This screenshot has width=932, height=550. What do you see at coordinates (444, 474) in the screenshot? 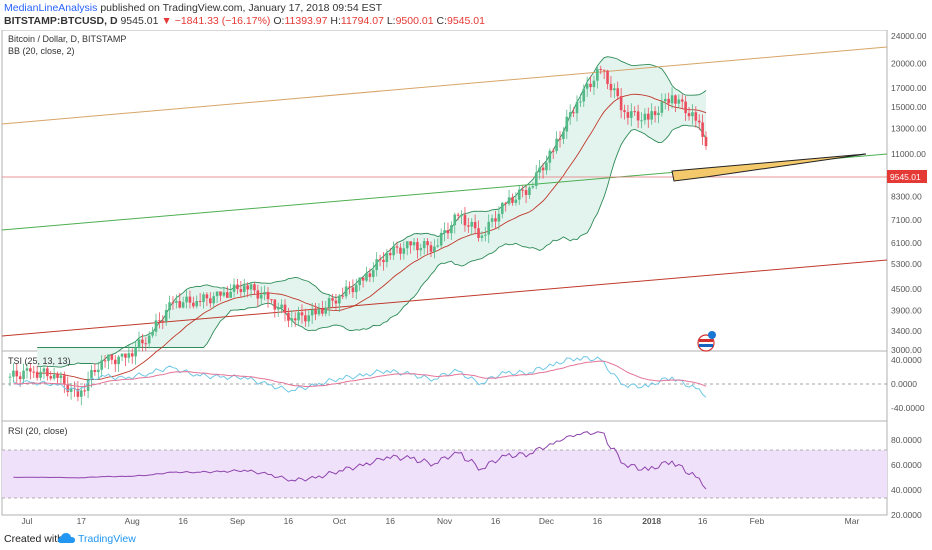
I see `rsi-band` at bounding box center [444, 474].